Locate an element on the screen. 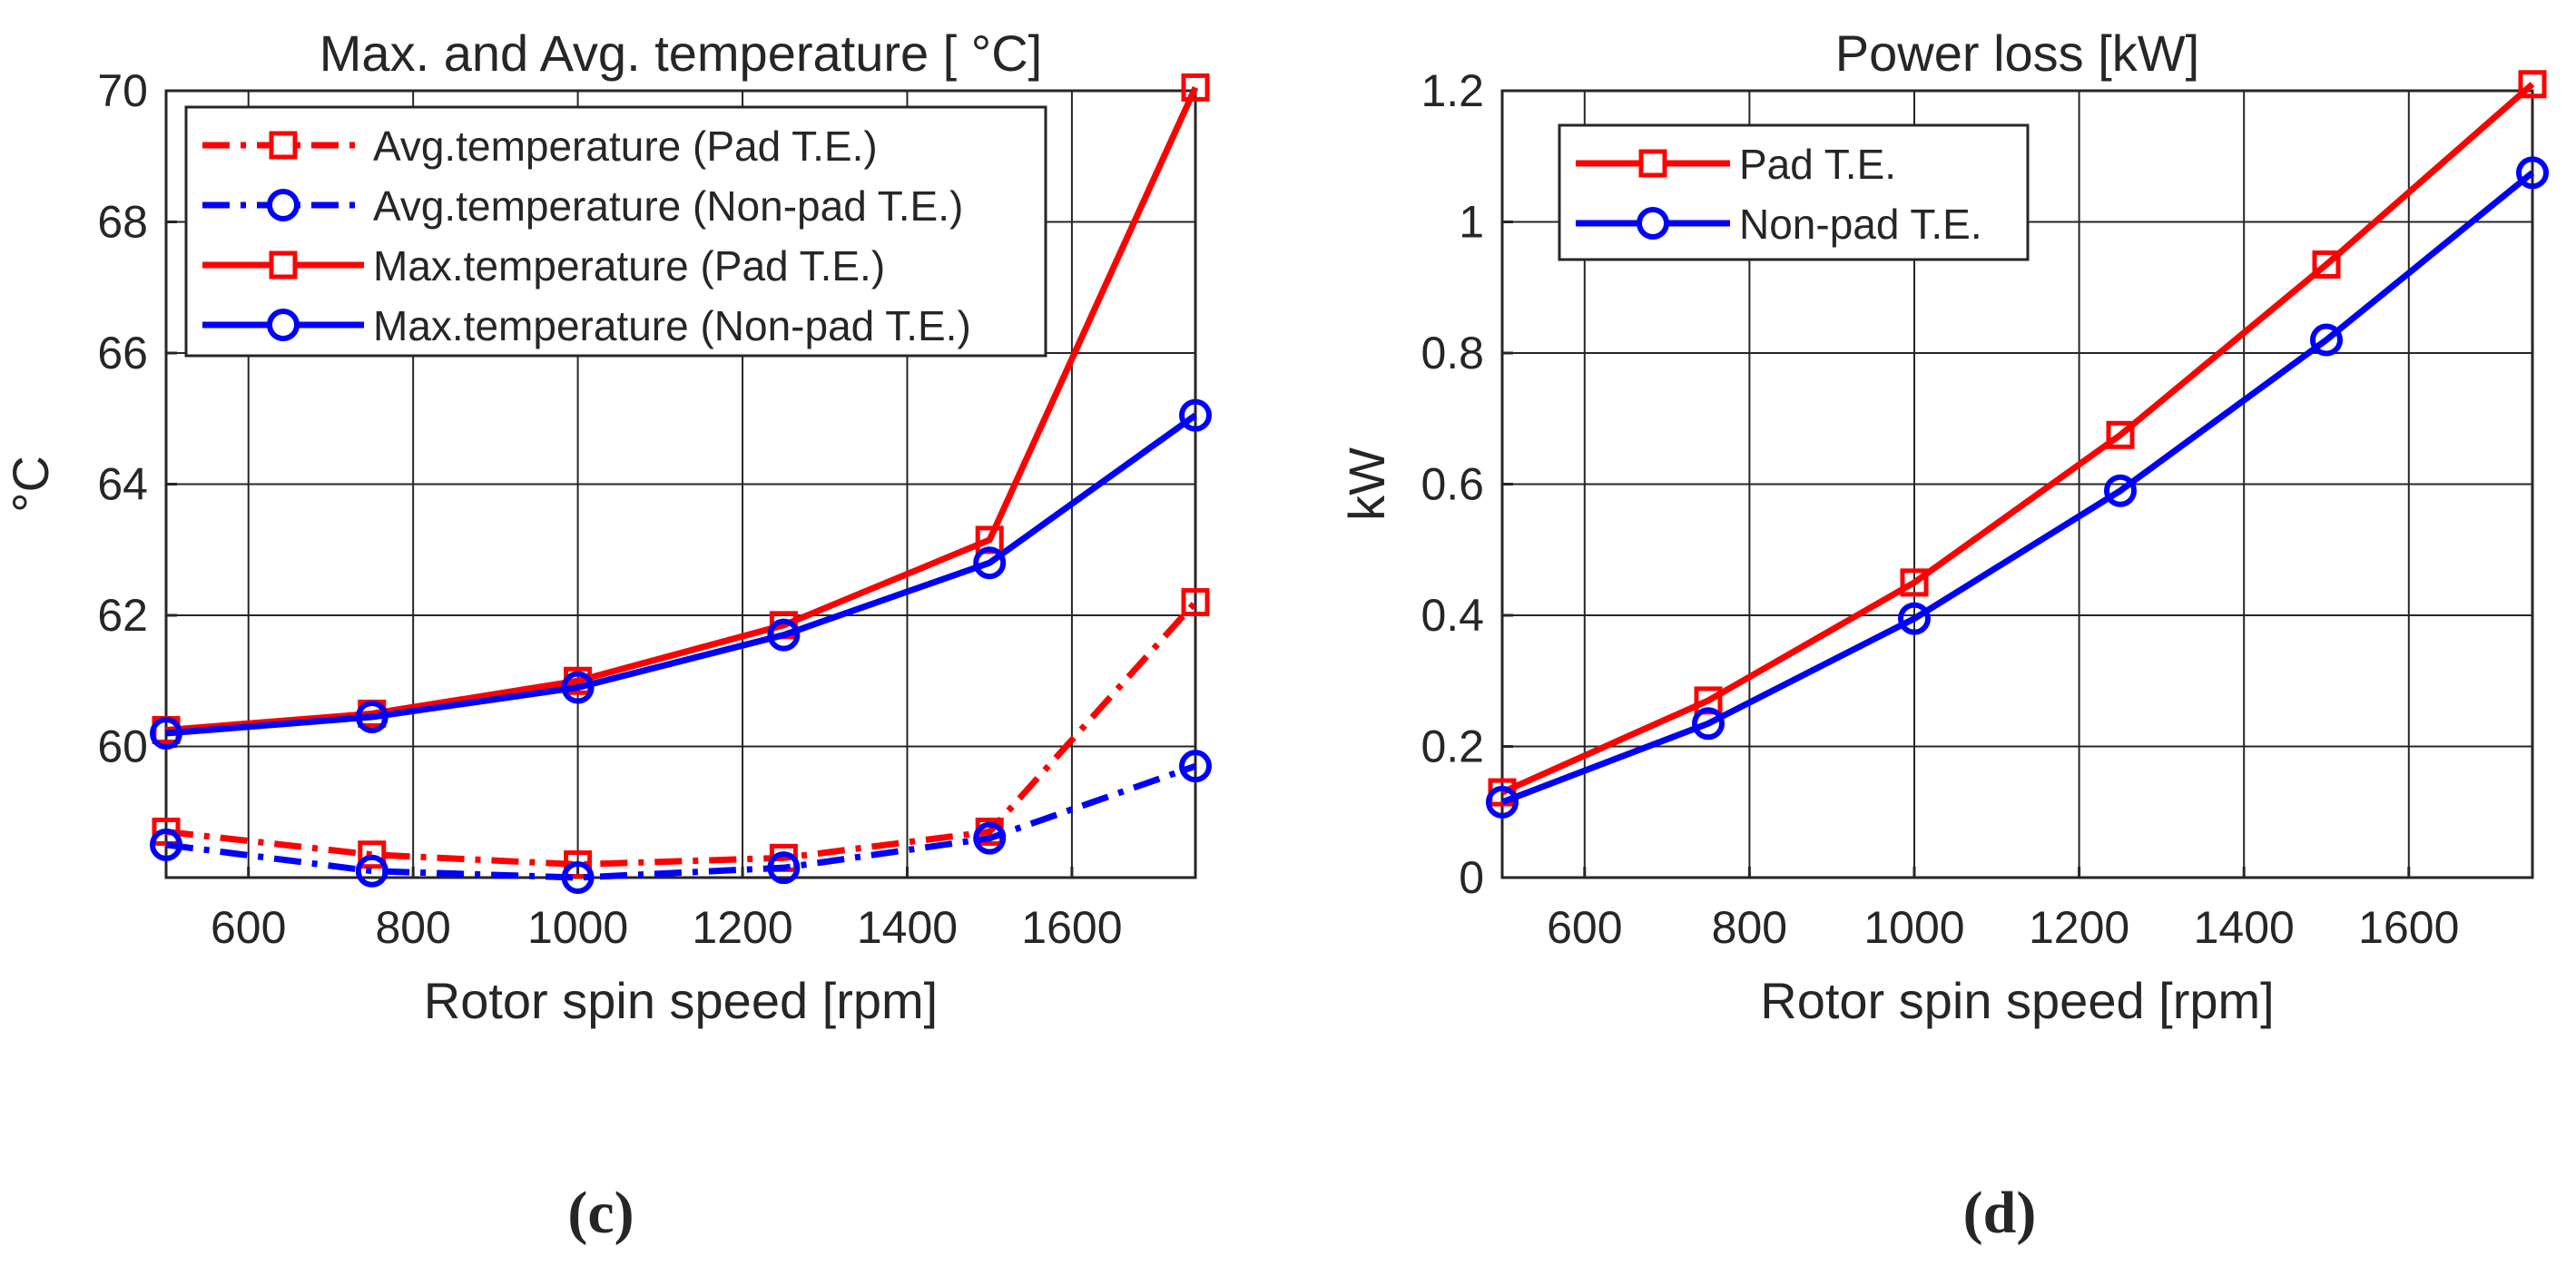 The height and width of the screenshot is (1266, 2576). legend: Pad T.E. Non-pad T.E. is located at coordinates (1794, 192).